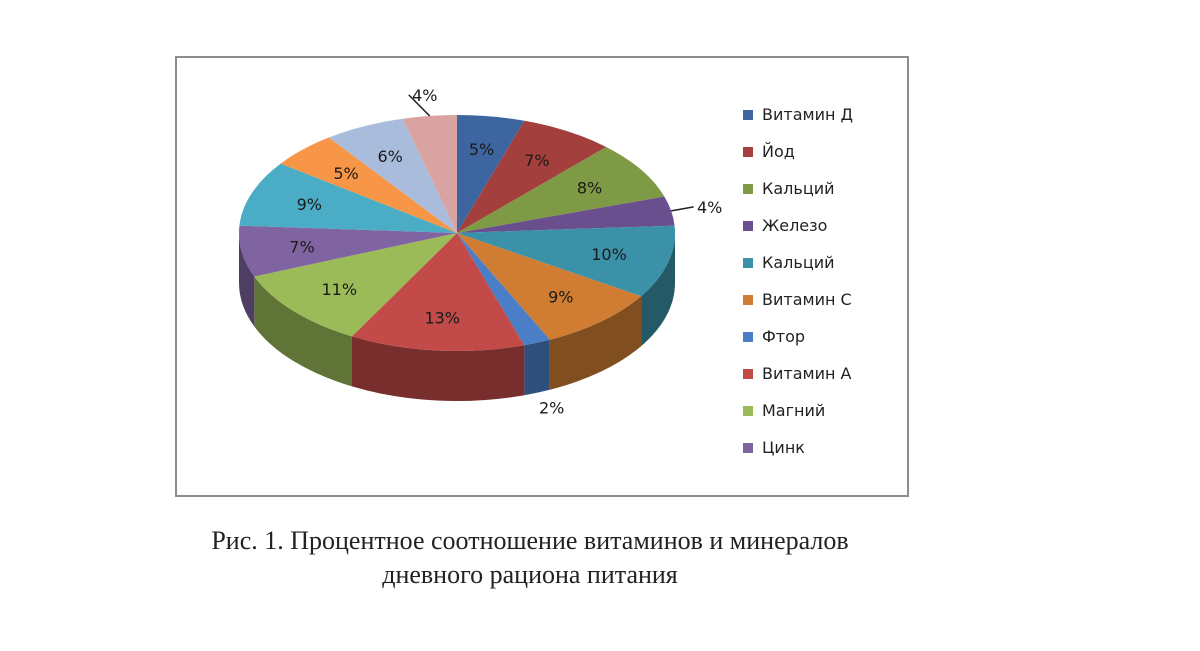 This screenshot has width=1200, height=651. Describe the element at coordinates (784, 336) in the screenshot. I see `legend-label: Фтор` at that location.